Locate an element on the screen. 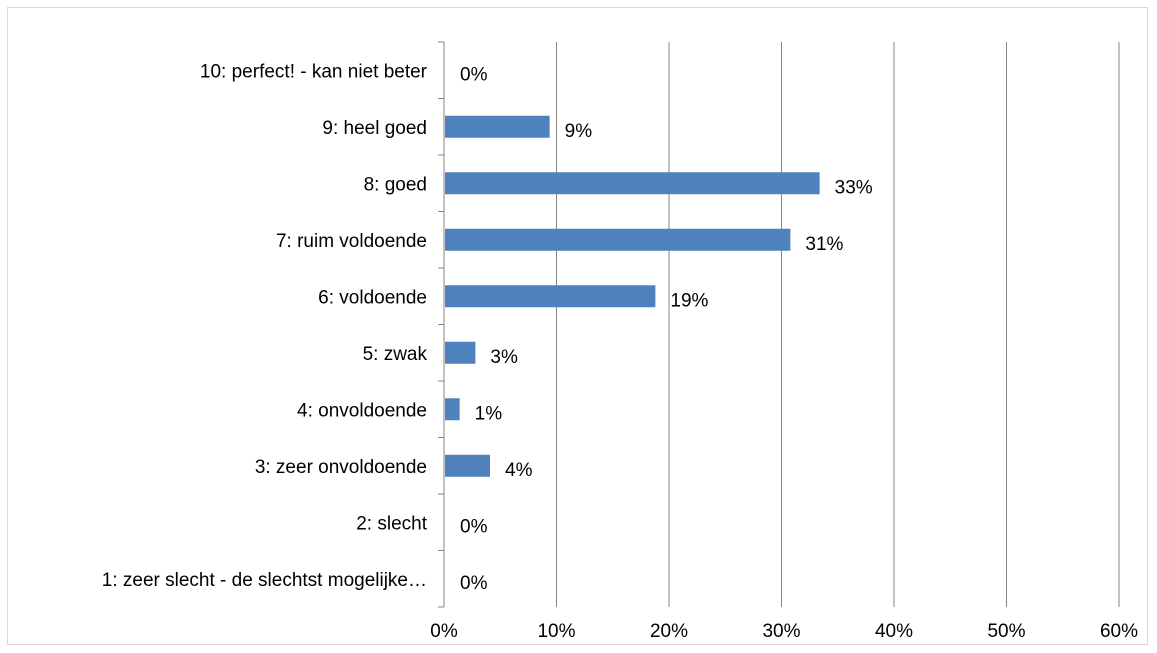 The width and height of the screenshot is (1157, 653). x-tick-label: 10% is located at coordinates (556, 631).